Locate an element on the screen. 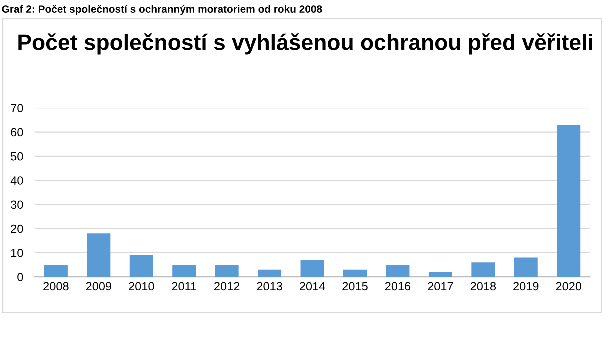  chart-title: Počet společností s vyhlášenou ochranou před věřiteli is located at coordinates (305, 44).